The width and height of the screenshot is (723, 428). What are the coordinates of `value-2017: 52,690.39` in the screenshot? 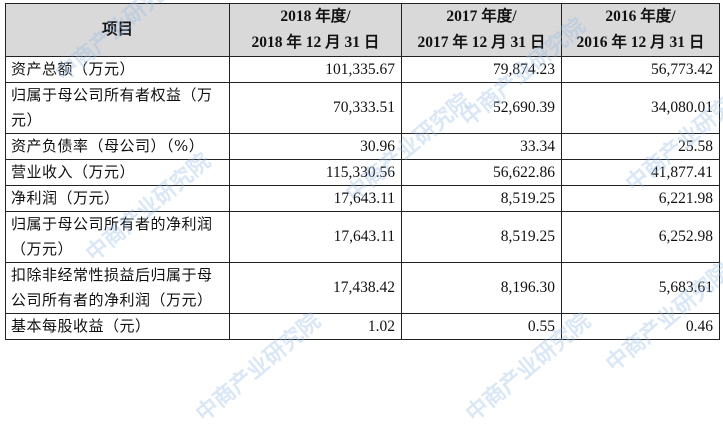 It's located at (481, 108).